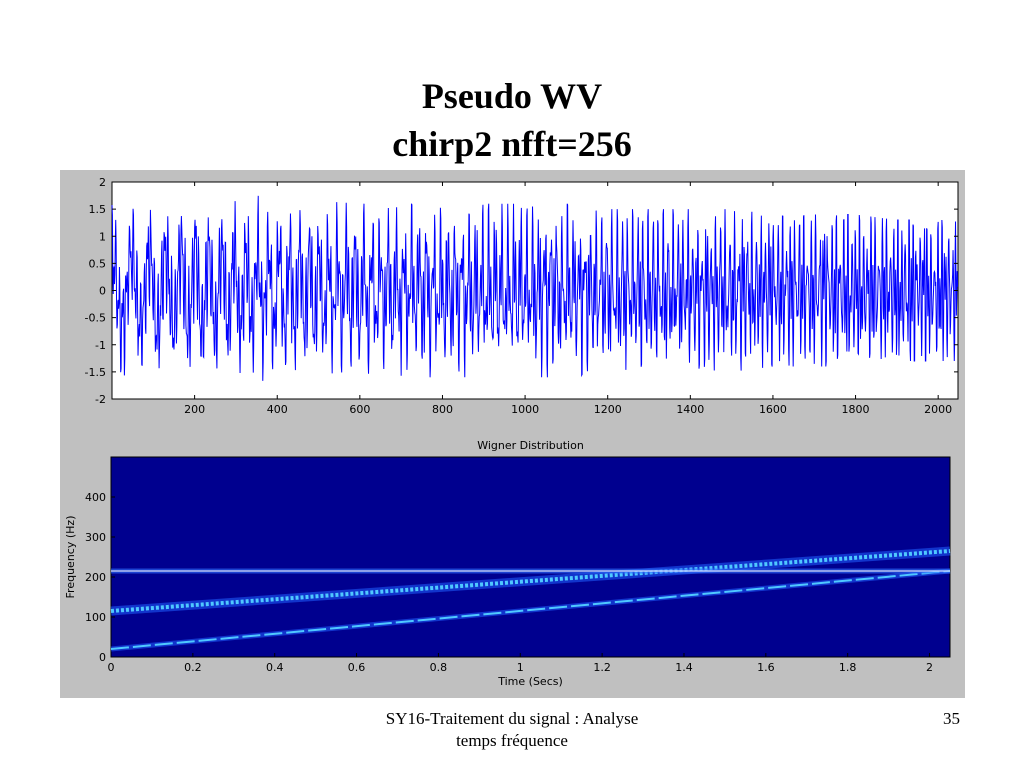 The height and width of the screenshot is (768, 1024). I want to click on signal-x-tick-label: 800, so click(442, 409).